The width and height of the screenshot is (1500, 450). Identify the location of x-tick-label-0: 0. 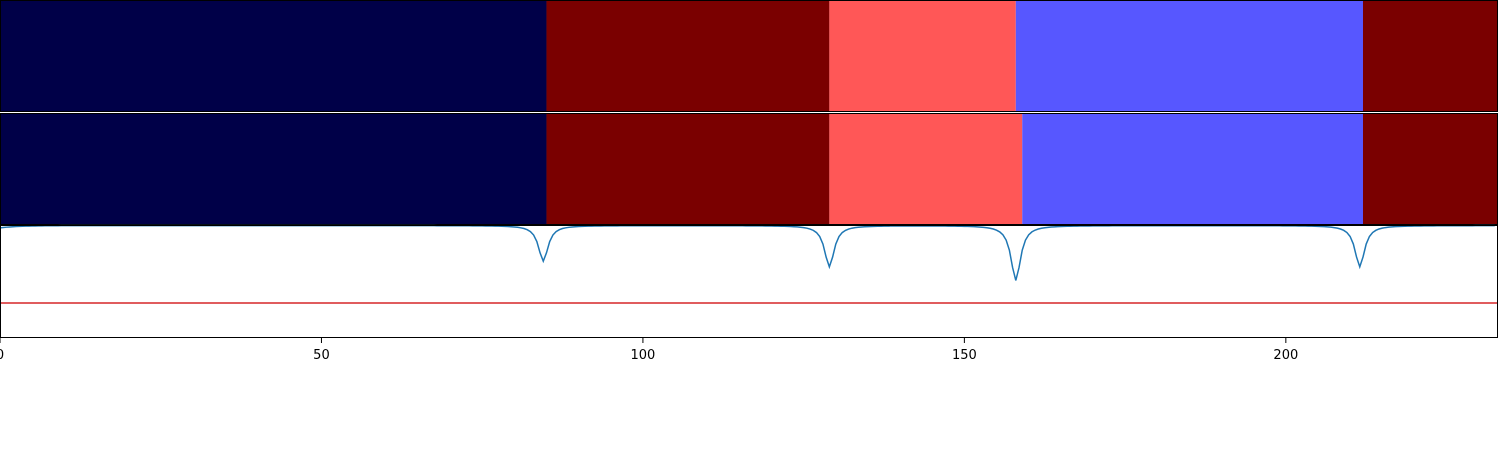
(2, 355).